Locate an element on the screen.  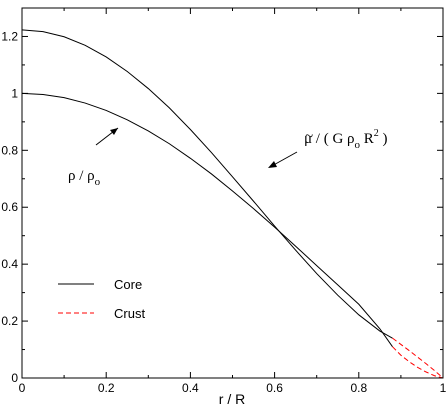
mu-annotation-main: μ / ( G ρ is located at coordinates (329, 139).